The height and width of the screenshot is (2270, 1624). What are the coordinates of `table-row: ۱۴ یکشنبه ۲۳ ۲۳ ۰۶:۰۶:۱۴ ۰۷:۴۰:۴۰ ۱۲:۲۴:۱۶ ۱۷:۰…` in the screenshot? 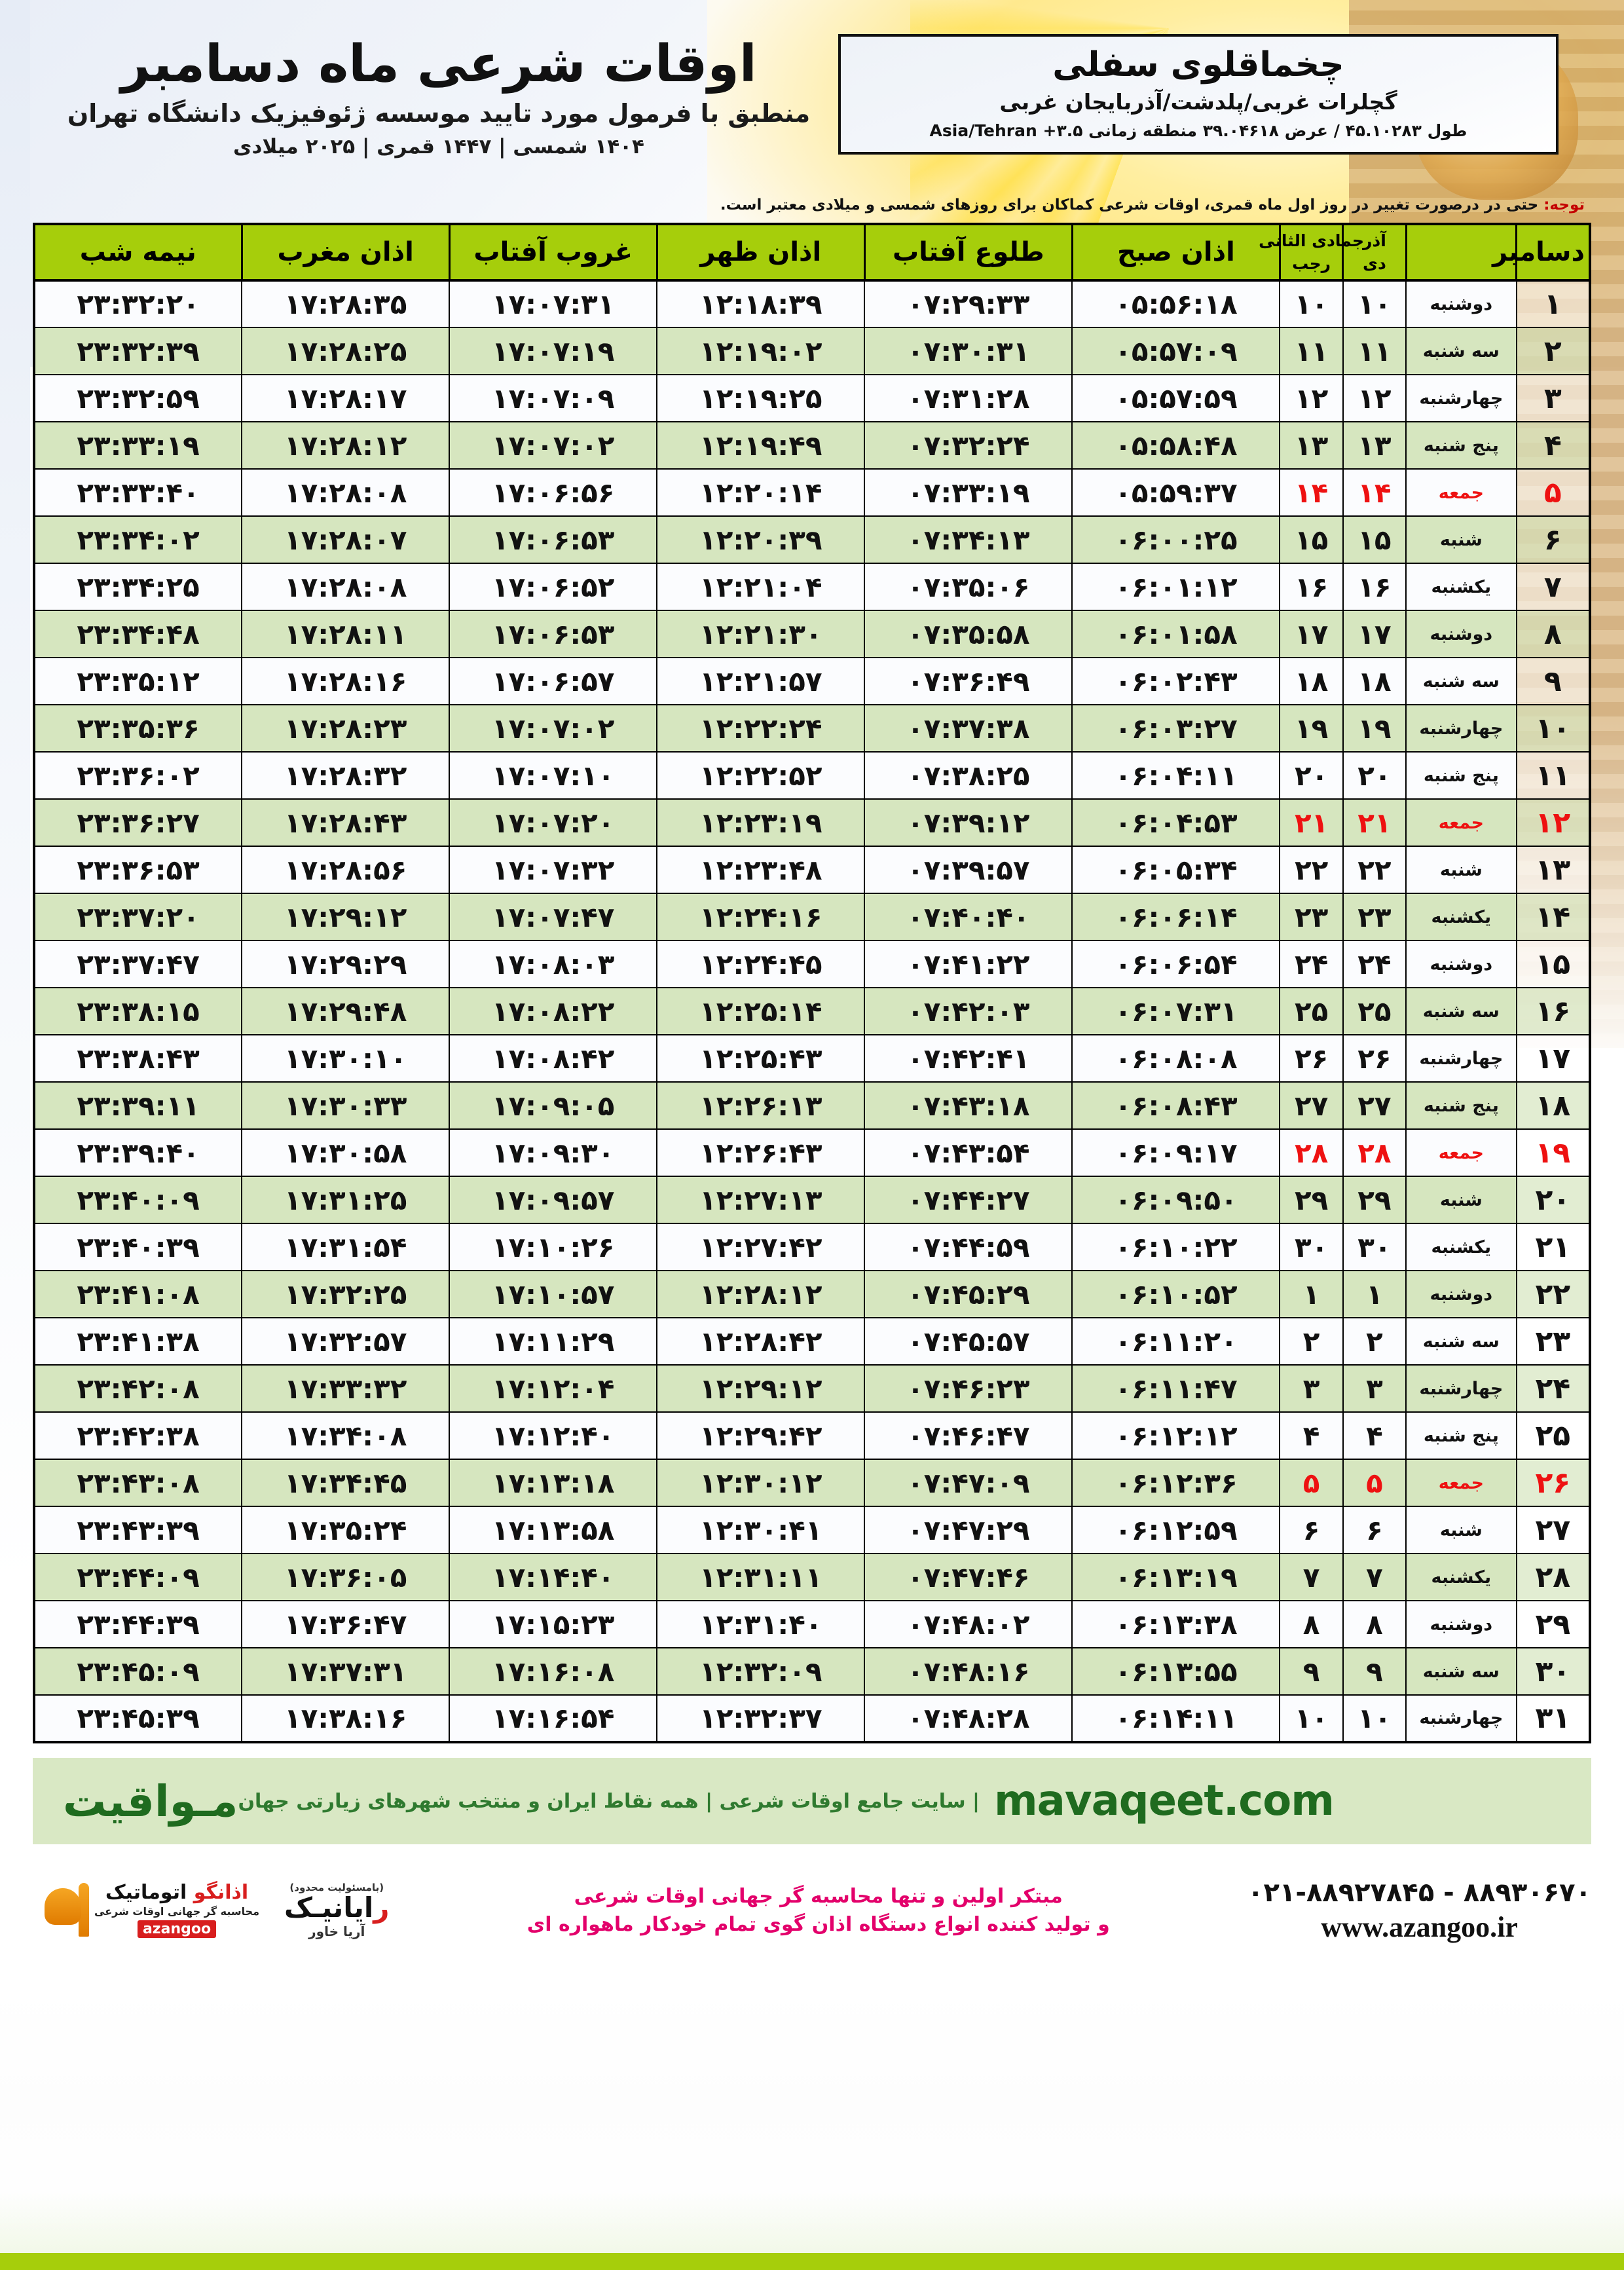 It's located at (812, 917).